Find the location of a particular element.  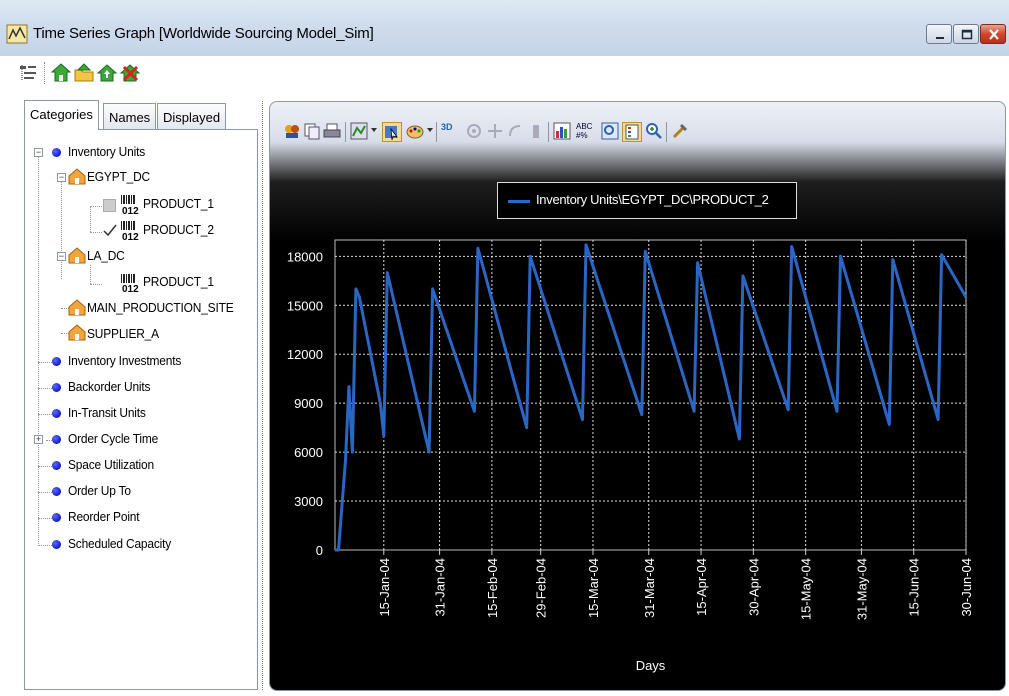

y-tick-label: 6000 is located at coordinates (308, 452).